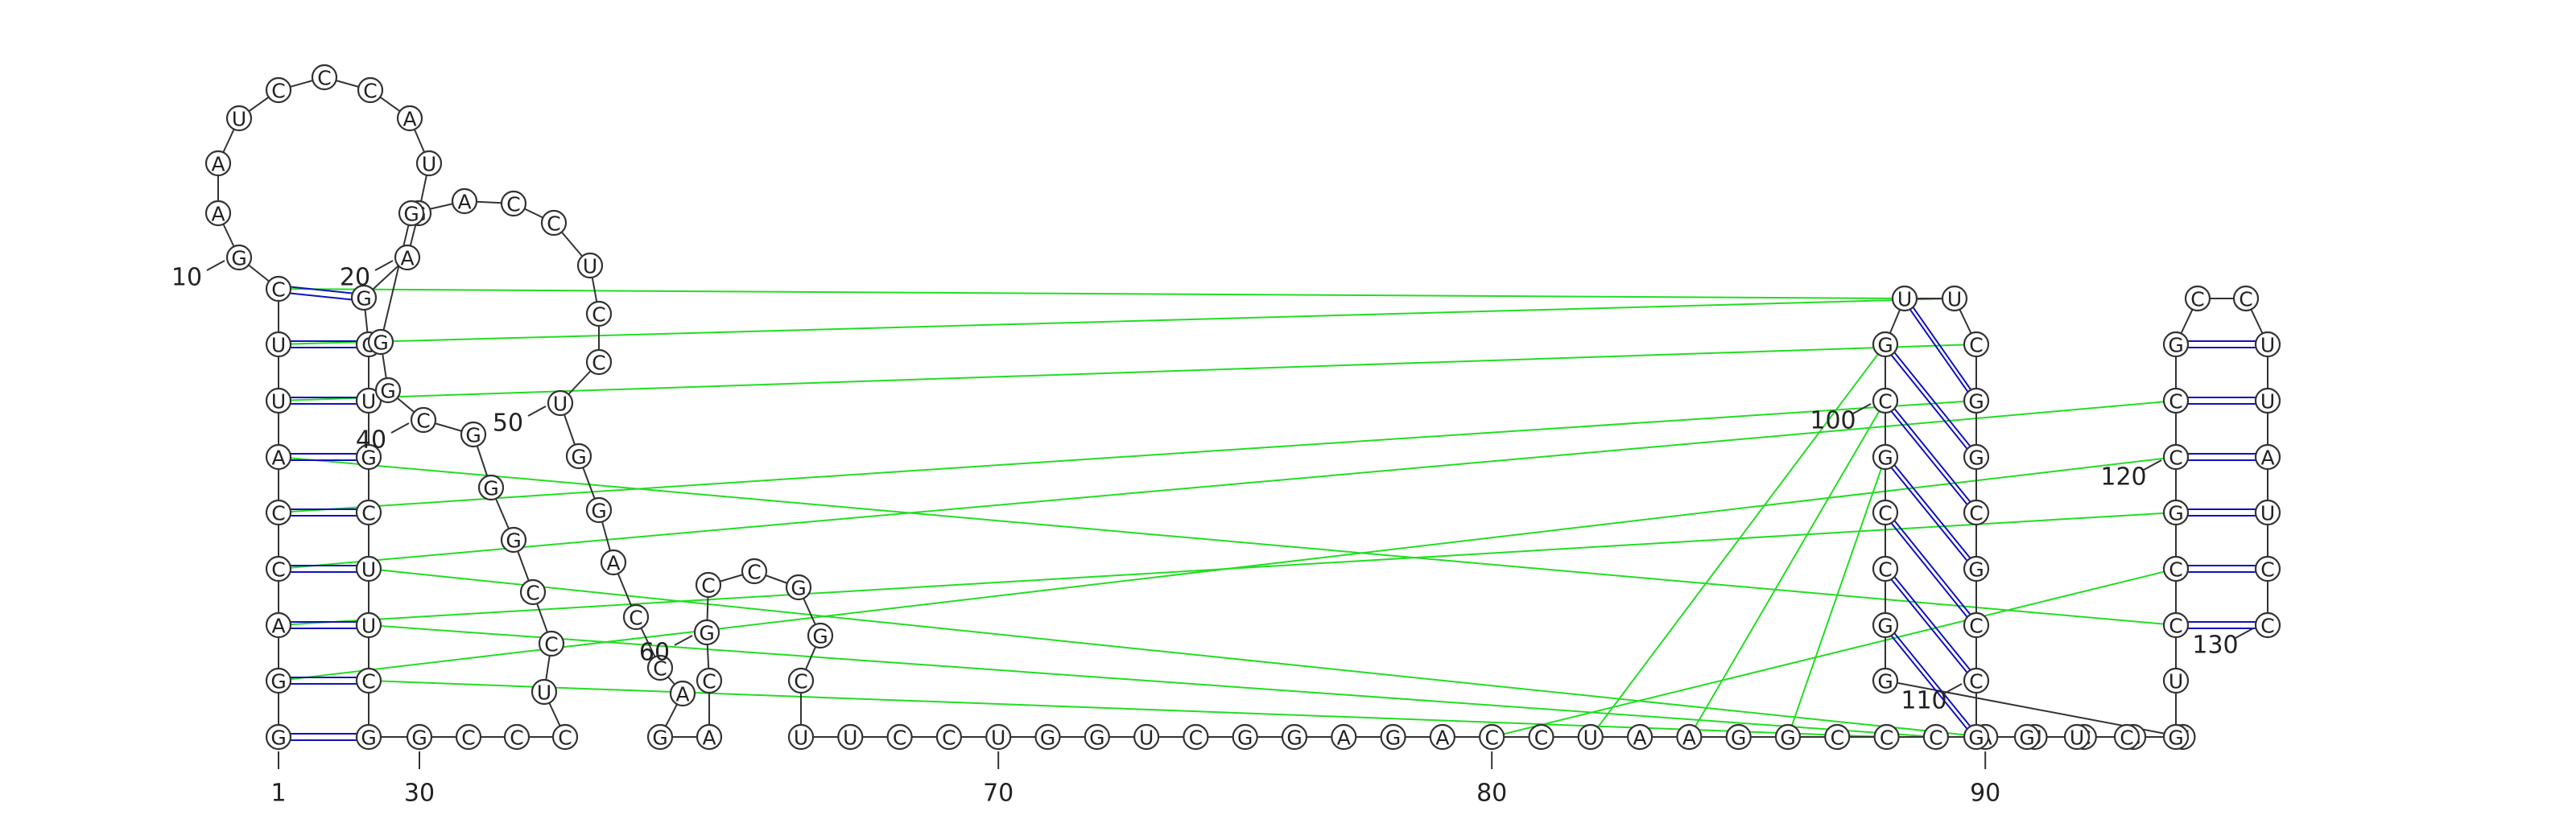 Image resolution: width=2576 pixels, height=815 pixels. I want to click on position-label: 110, so click(1923, 701).